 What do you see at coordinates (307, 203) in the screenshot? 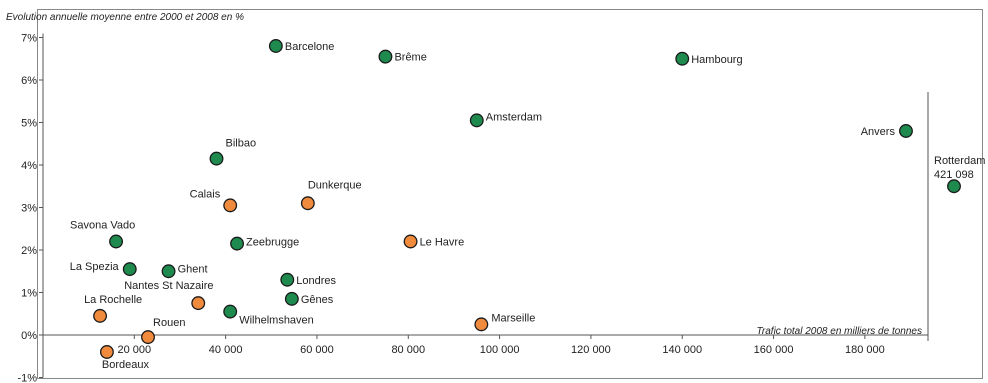
I see `point-dunkerque` at bounding box center [307, 203].